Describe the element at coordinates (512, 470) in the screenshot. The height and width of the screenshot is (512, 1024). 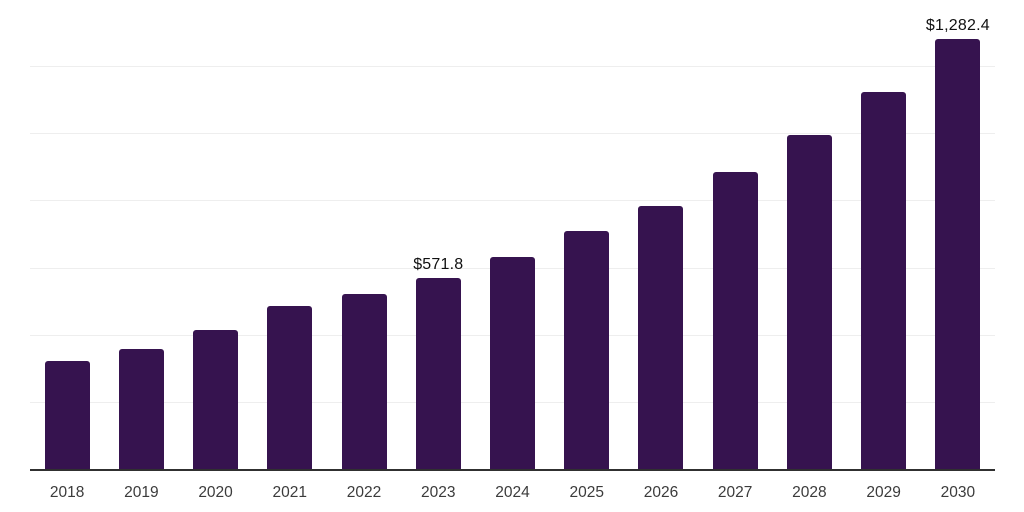
I see `x-axis-line` at that location.